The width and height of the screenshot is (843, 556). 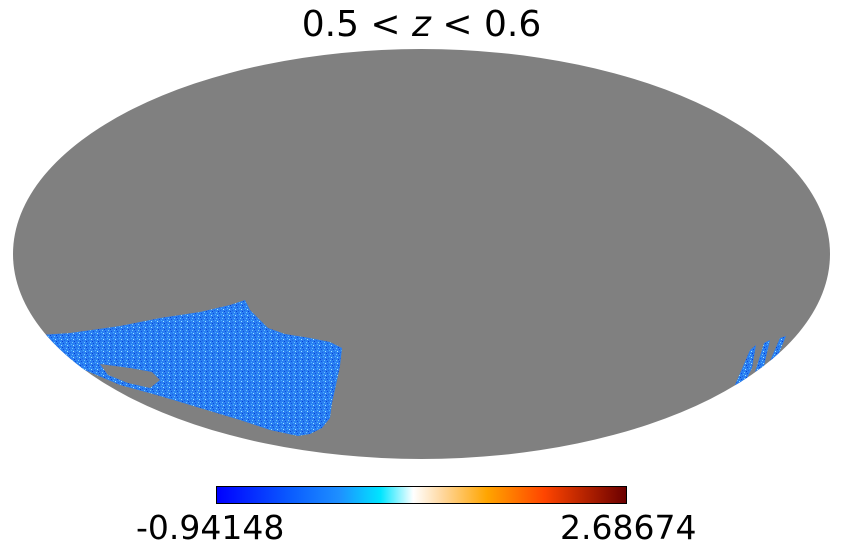 I want to click on title-variable: z, so click(x=421, y=24).